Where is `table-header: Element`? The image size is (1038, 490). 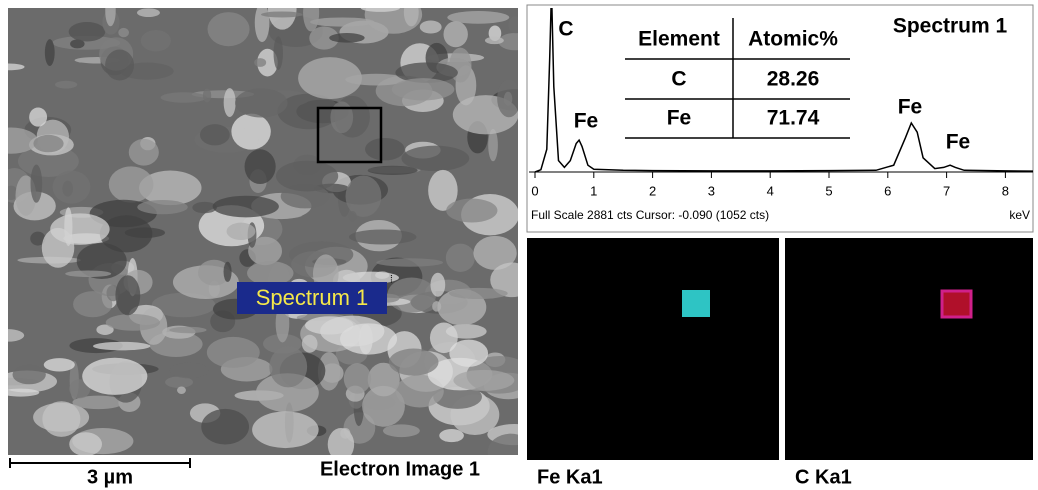
table-header: Element is located at coordinates (679, 39).